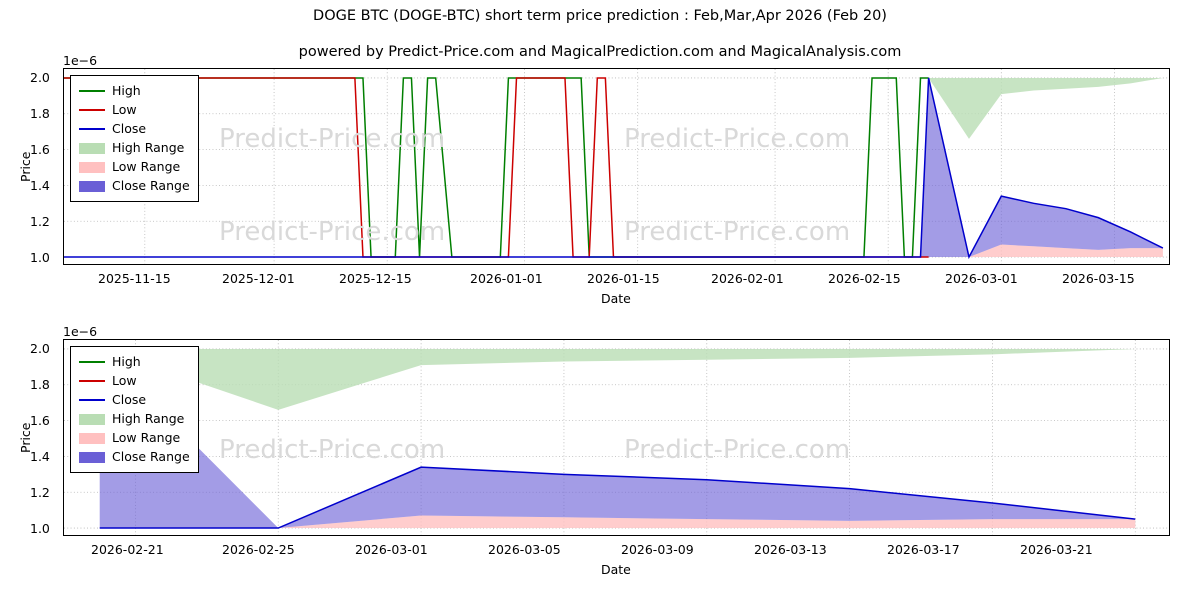  I want to click on bottom-xtick-4: 2026-03-05, so click(524, 549).